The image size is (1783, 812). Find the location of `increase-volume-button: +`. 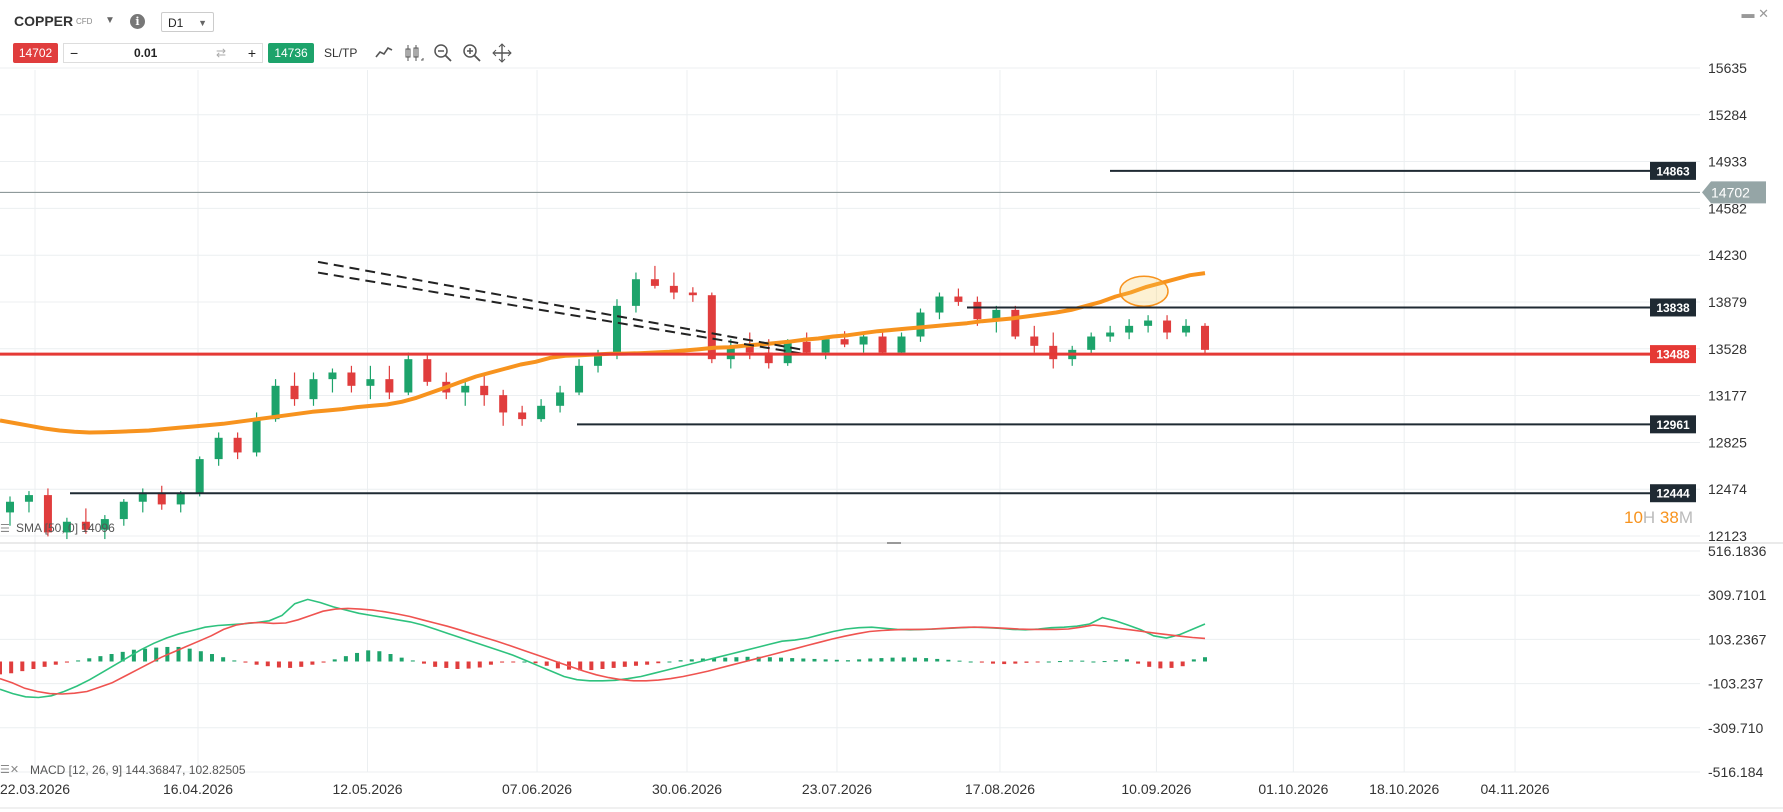

increase-volume-button: + is located at coordinates (251, 53).